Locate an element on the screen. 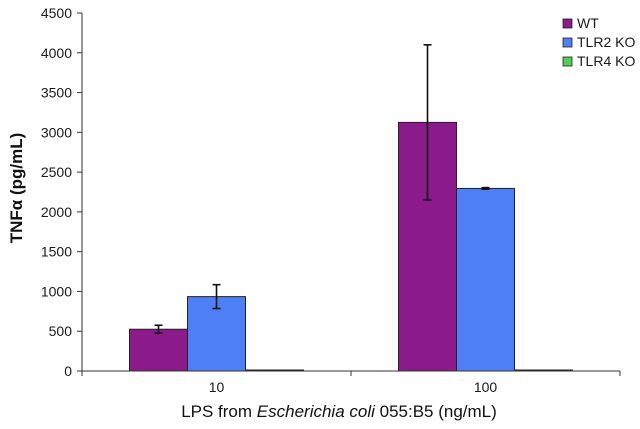 Image resolution: width=640 pixels, height=429 pixels. legend-item: WT is located at coordinates (580, 23).